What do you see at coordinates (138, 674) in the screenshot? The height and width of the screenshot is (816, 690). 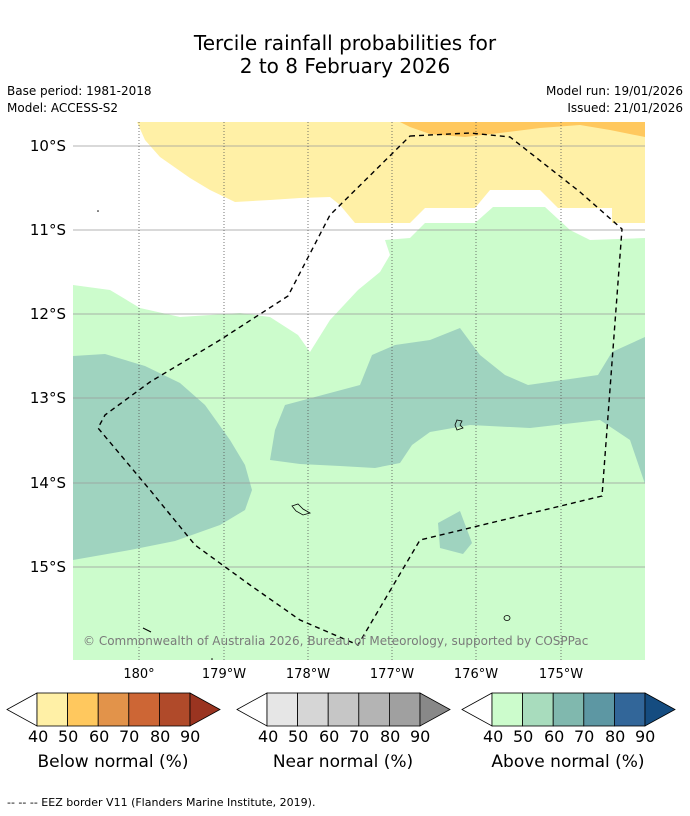 I see `lon-label: 180°` at bounding box center [138, 674].